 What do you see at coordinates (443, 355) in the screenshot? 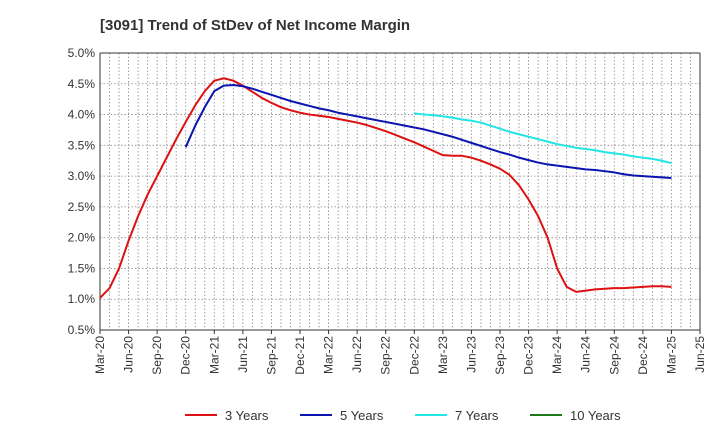
I see `x-tick-label: Mar-23` at bounding box center [443, 355].